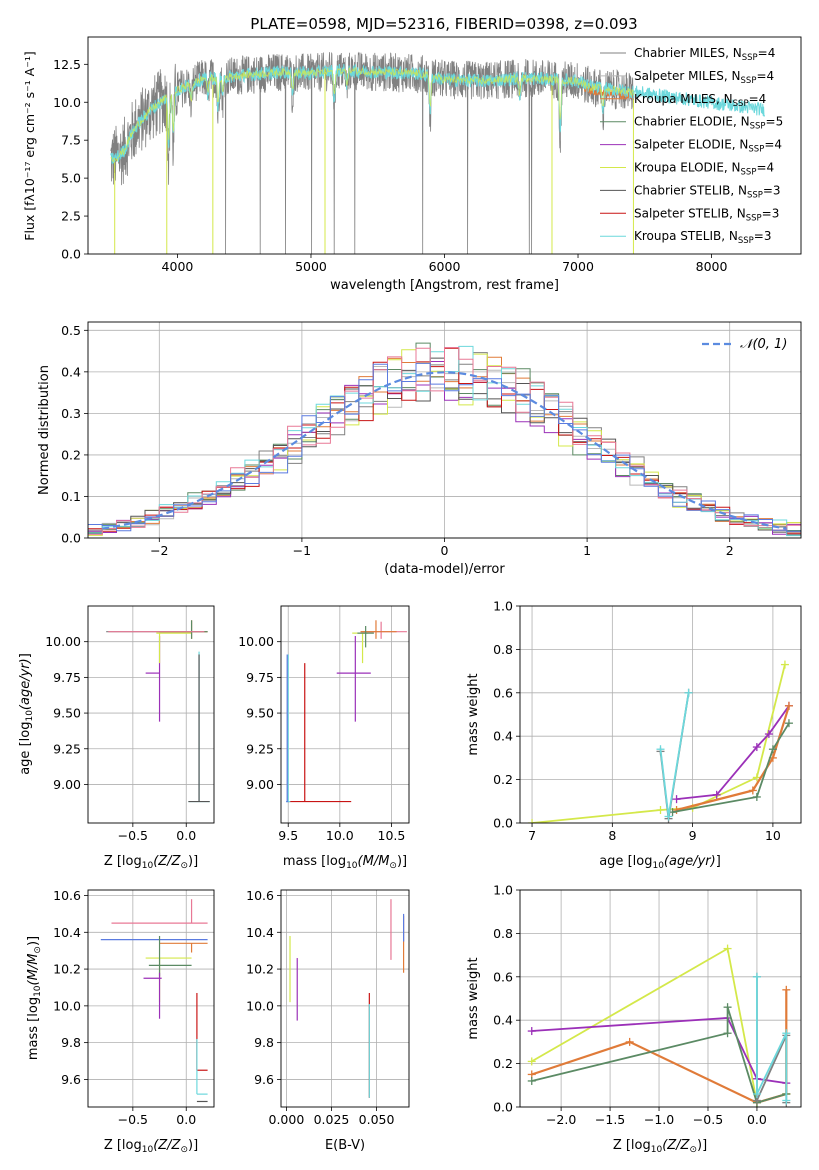  Describe the element at coordinates (730, 550) in the screenshot. I see `x-tick-label: 2` at that location.